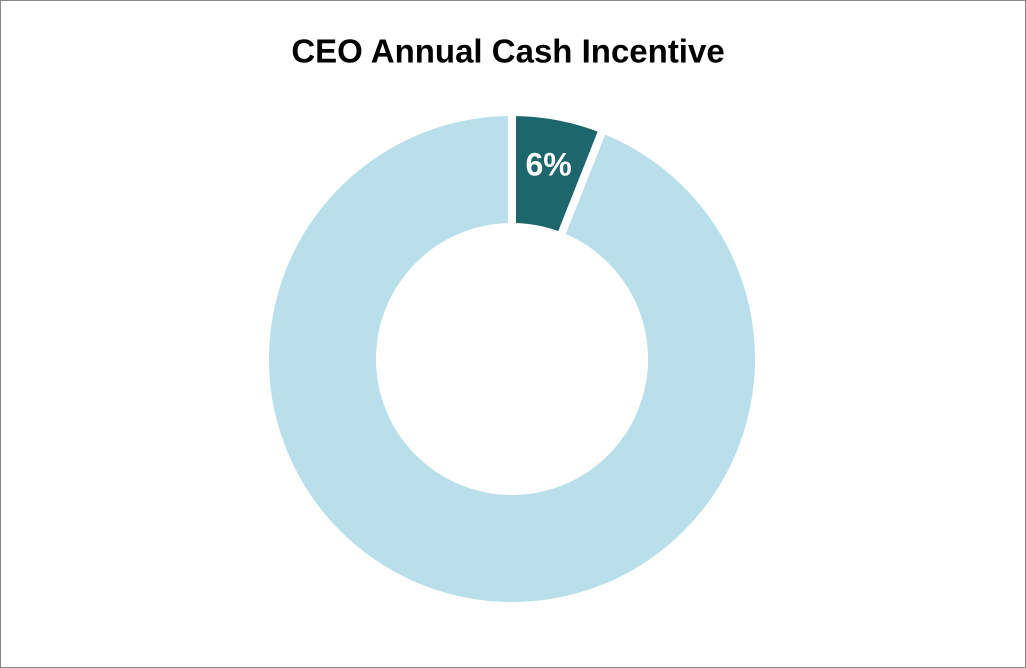 This screenshot has height=668, width=1026. What do you see at coordinates (507, 51) in the screenshot?
I see `chart-title: CEO Annual Cash Incentive` at bounding box center [507, 51].